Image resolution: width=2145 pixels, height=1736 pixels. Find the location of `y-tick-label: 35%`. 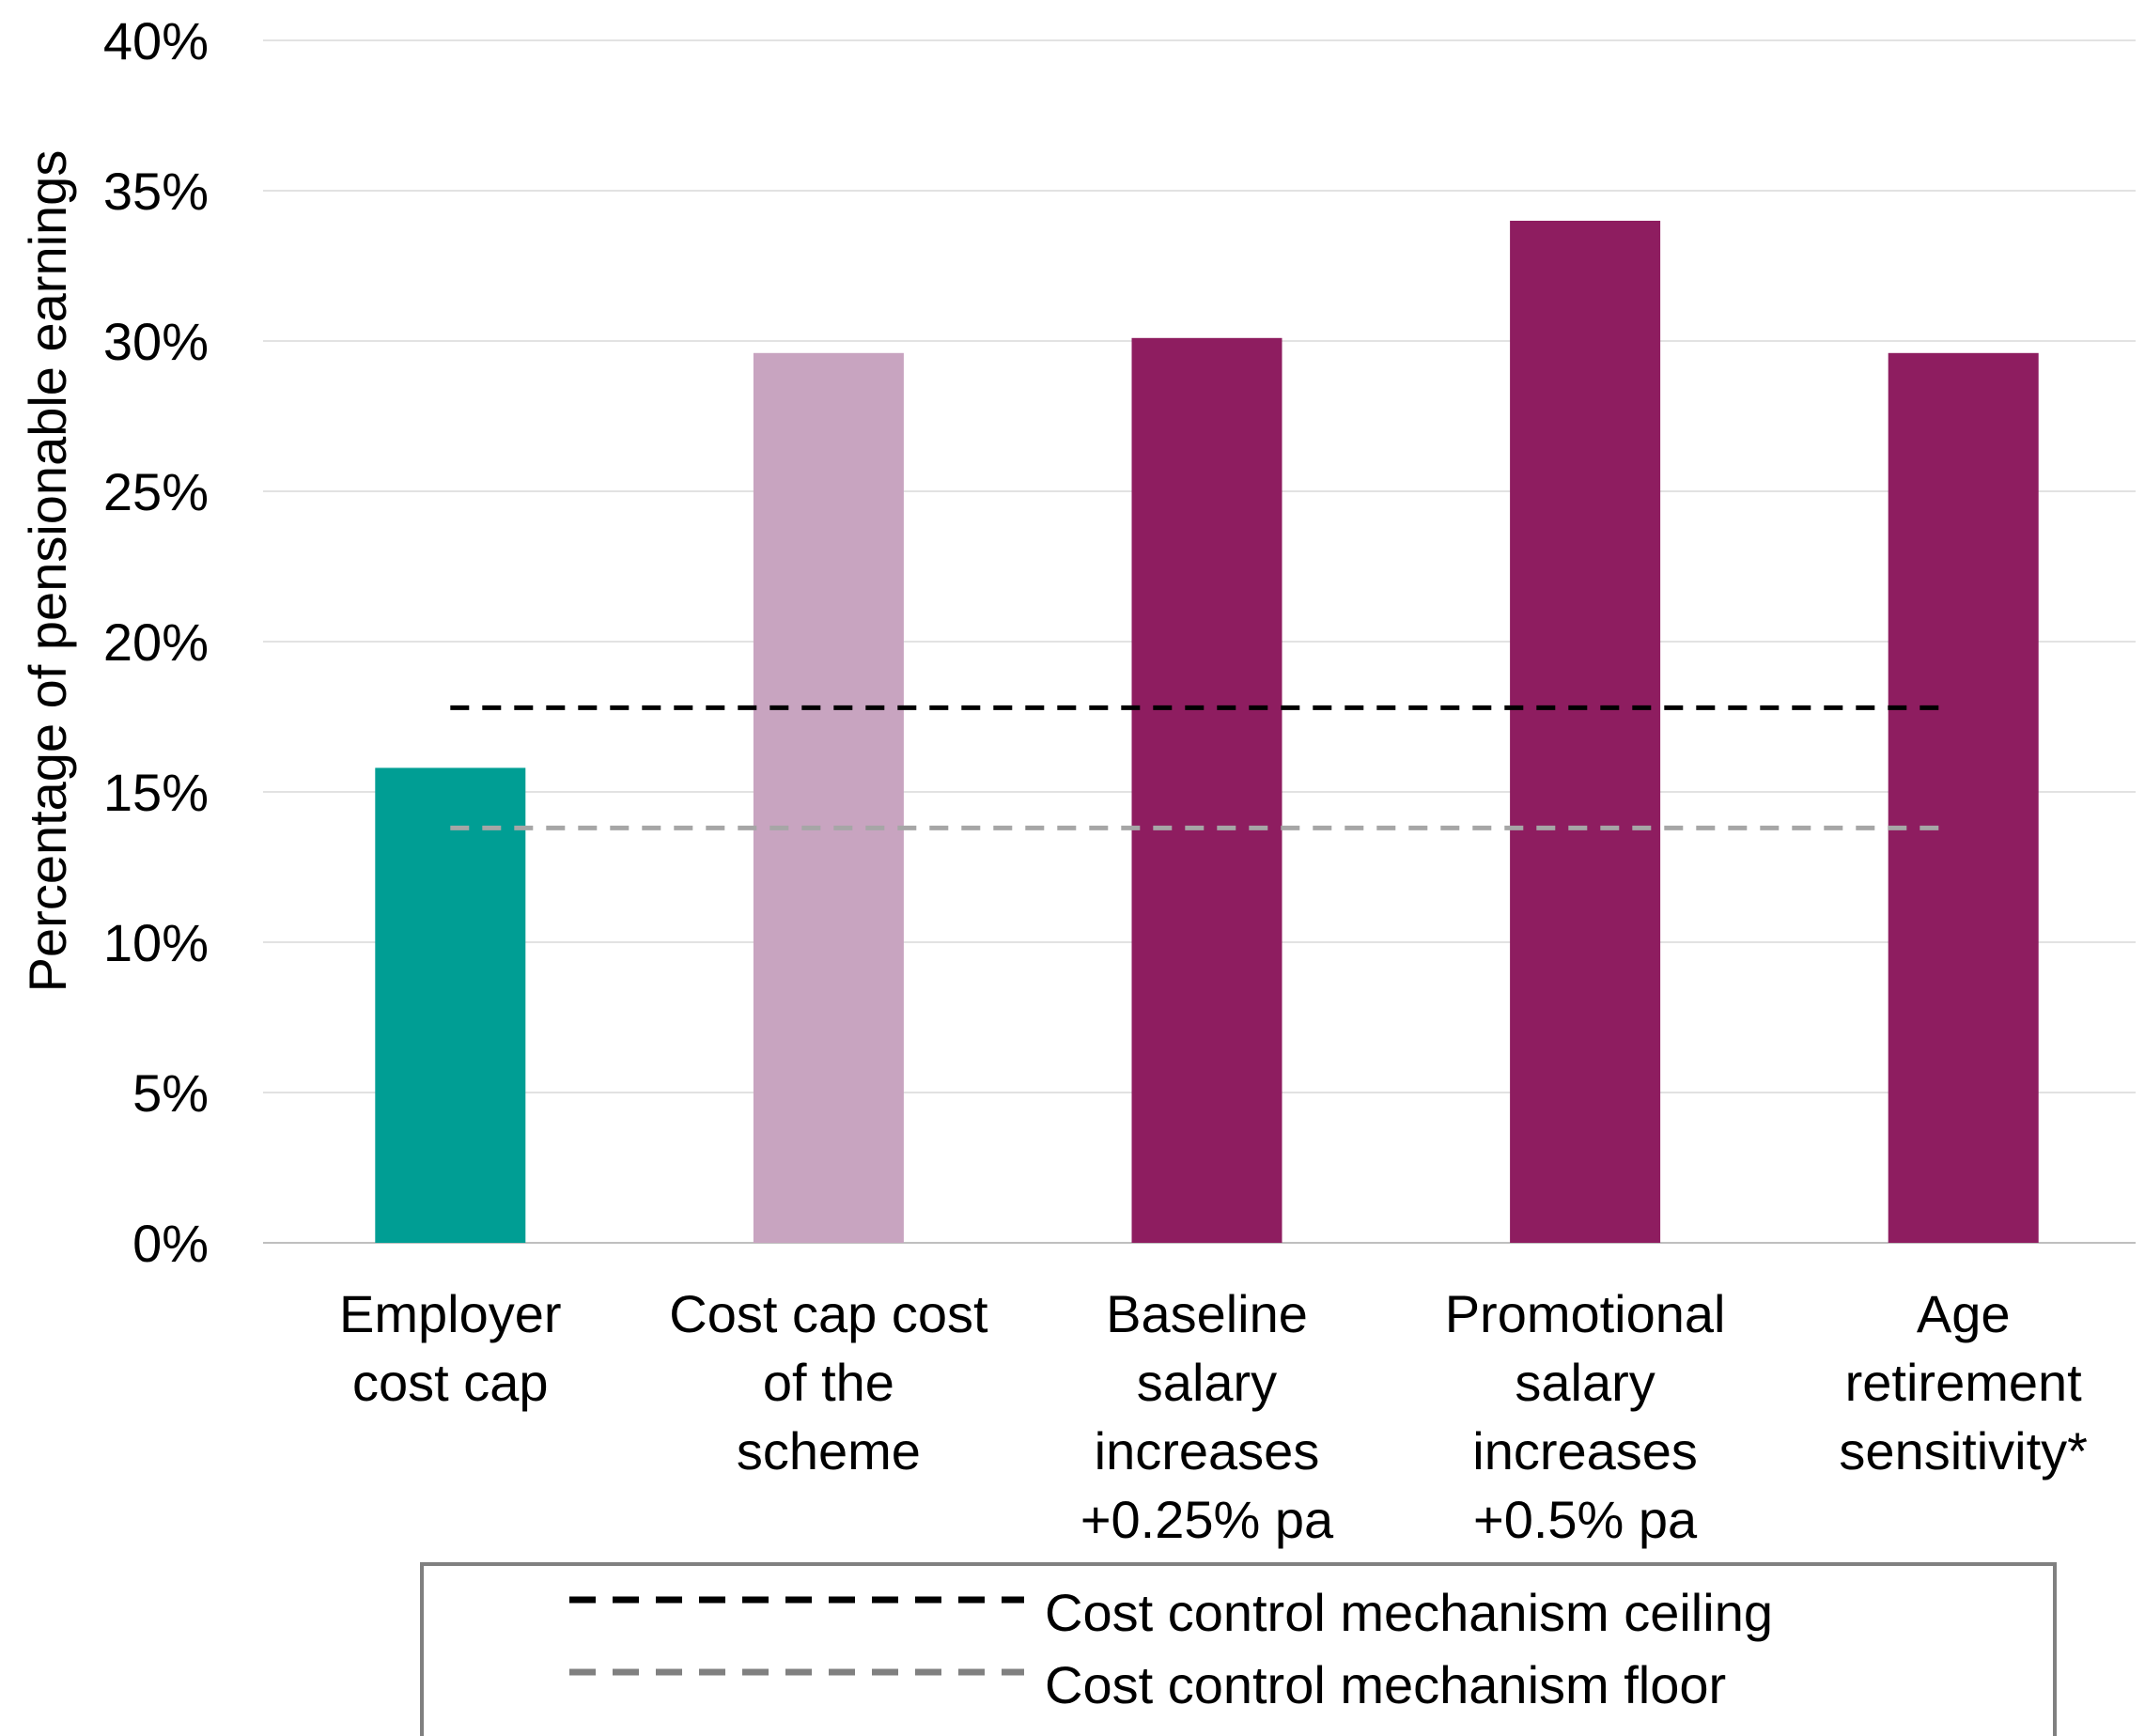

y-tick-label: 35% is located at coordinates (156, 191).